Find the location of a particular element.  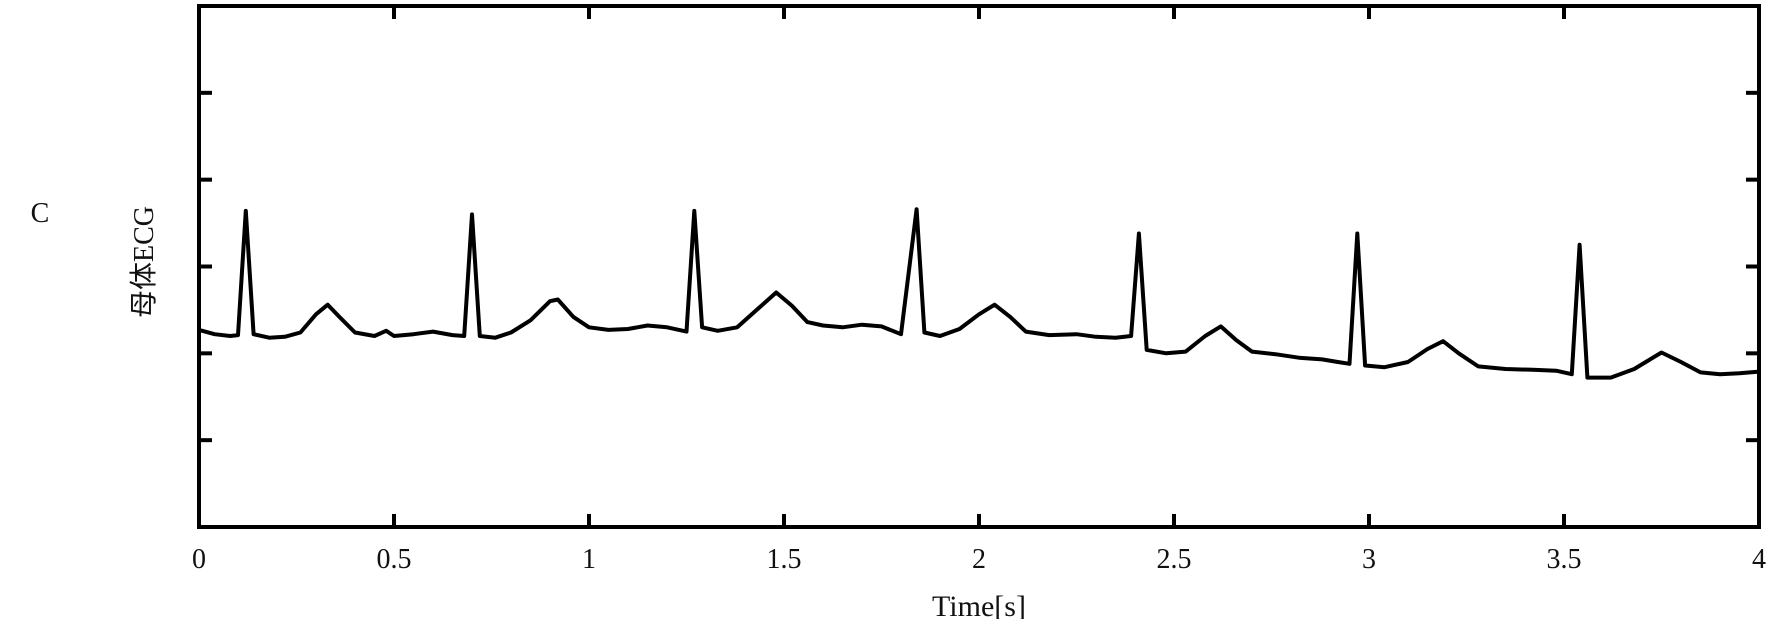

x-tick-label: 3 is located at coordinates (1369, 559).